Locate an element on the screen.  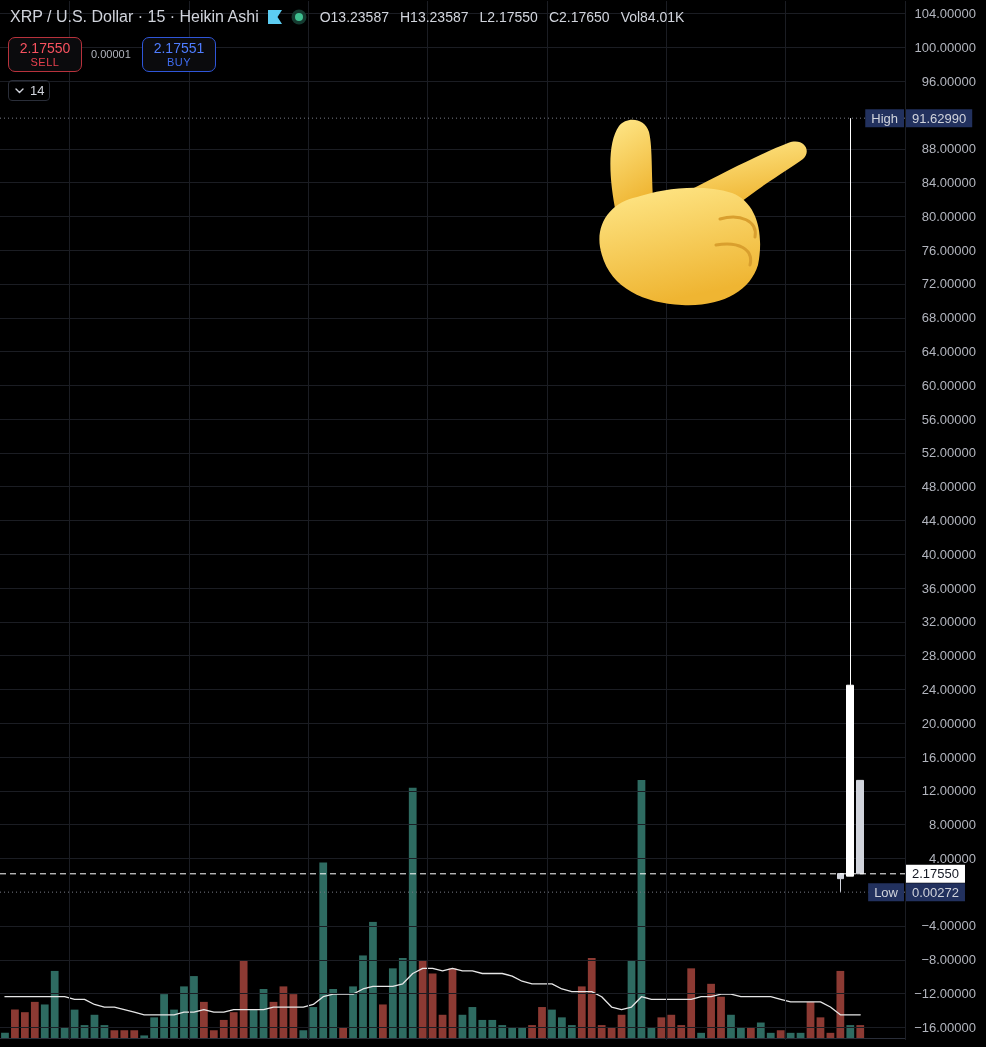
annotation: Vol84.01K is located at coordinates (652, 17).